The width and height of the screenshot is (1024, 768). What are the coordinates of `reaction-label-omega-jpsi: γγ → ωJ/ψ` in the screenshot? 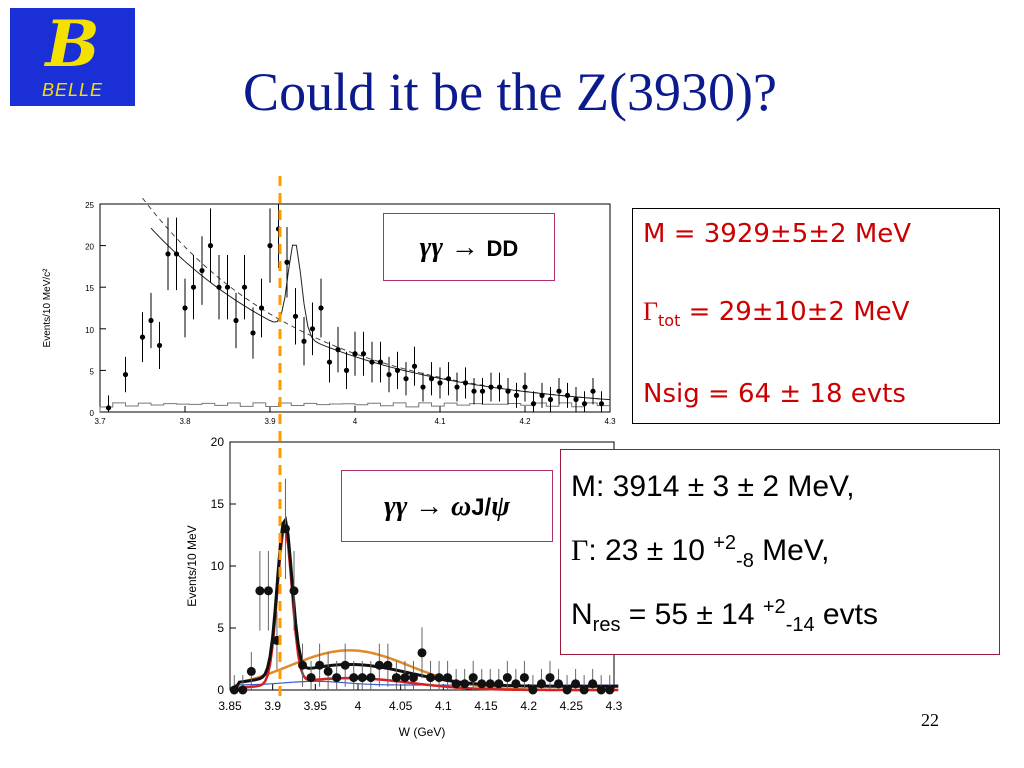 It's located at (447, 506).